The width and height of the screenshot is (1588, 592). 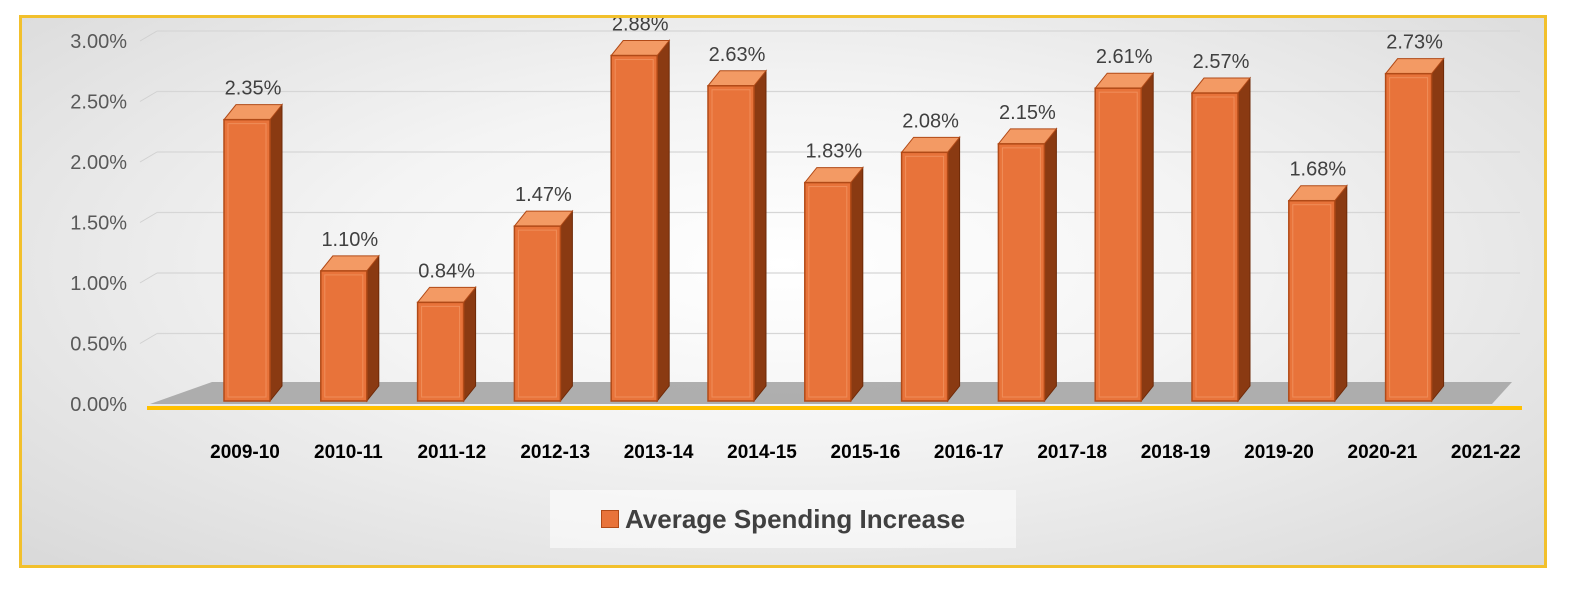 What do you see at coordinates (1176, 452) in the screenshot?
I see `x-tick-label: 2018-19` at bounding box center [1176, 452].